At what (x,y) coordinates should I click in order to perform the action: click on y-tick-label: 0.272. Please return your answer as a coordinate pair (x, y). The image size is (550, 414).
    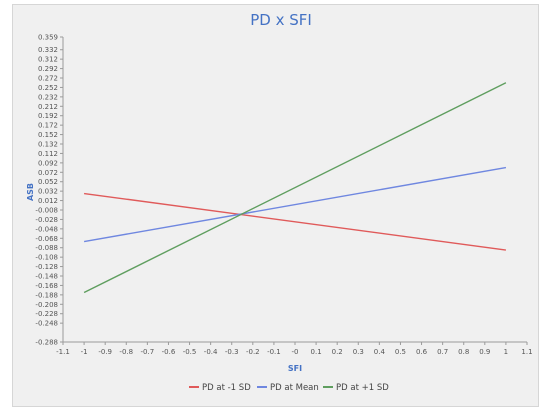
    Looking at the image, I should click on (48, 79).